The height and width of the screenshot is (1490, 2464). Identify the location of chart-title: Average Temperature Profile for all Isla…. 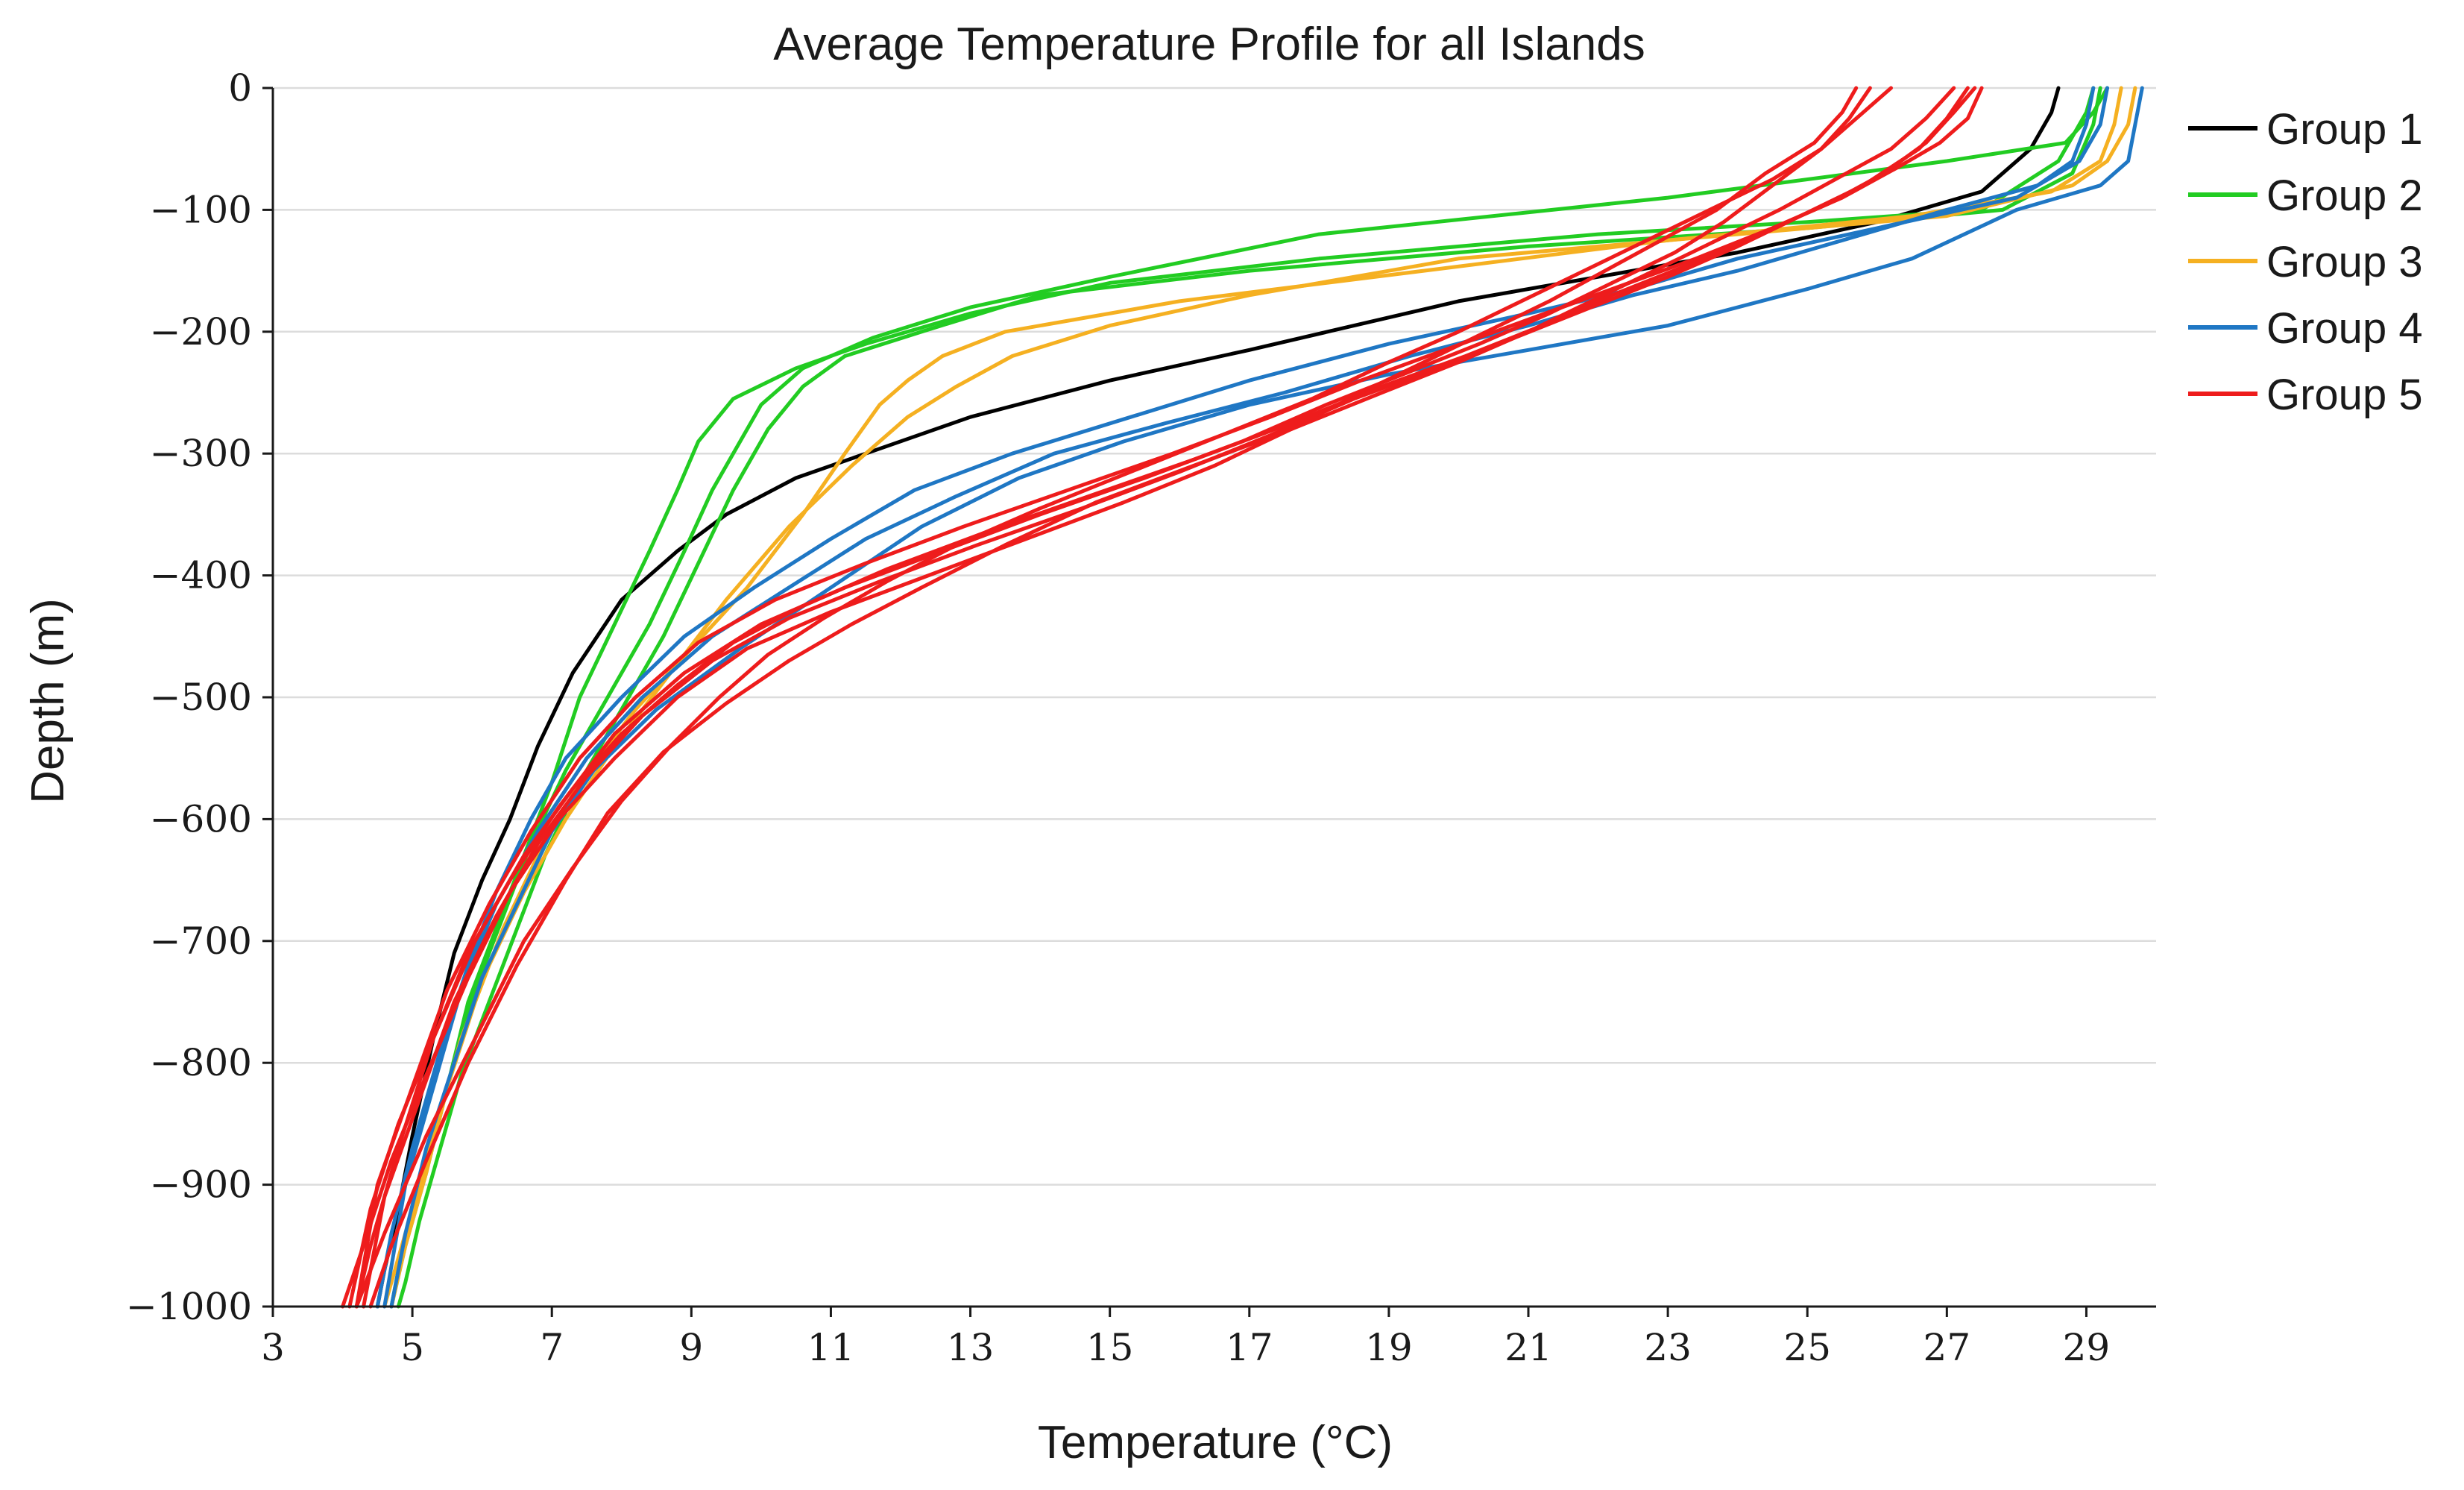
(1209, 44).